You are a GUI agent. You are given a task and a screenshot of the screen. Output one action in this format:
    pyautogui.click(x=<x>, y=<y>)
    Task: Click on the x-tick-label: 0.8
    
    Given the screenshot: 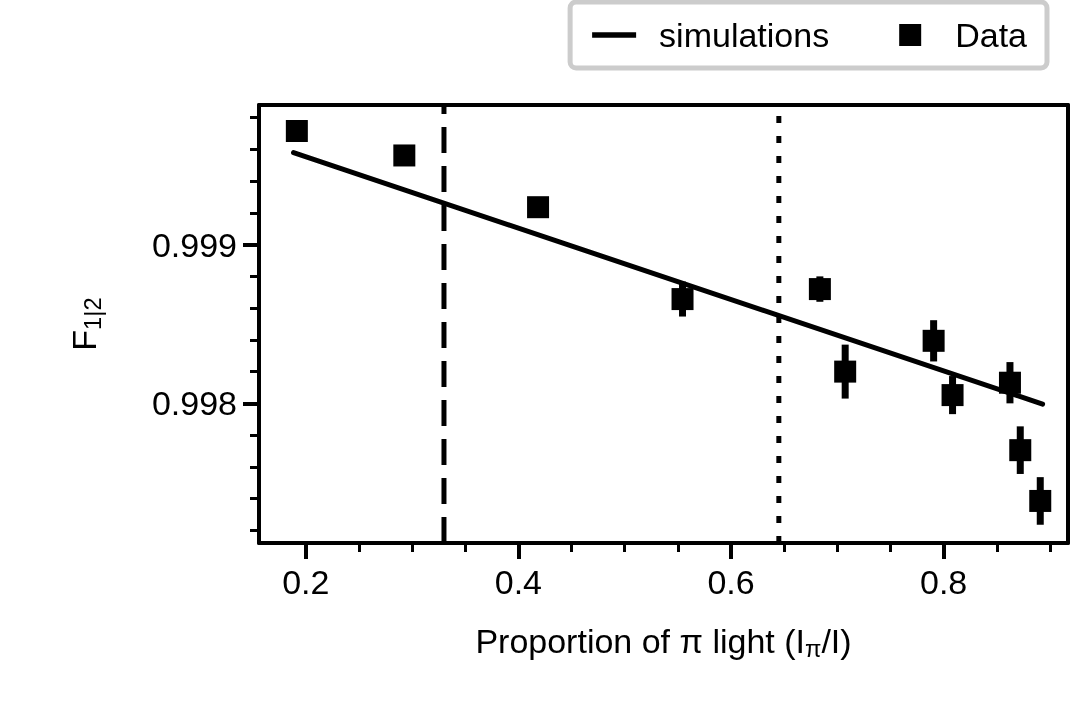 What is the action you would take?
    pyautogui.click(x=943, y=582)
    